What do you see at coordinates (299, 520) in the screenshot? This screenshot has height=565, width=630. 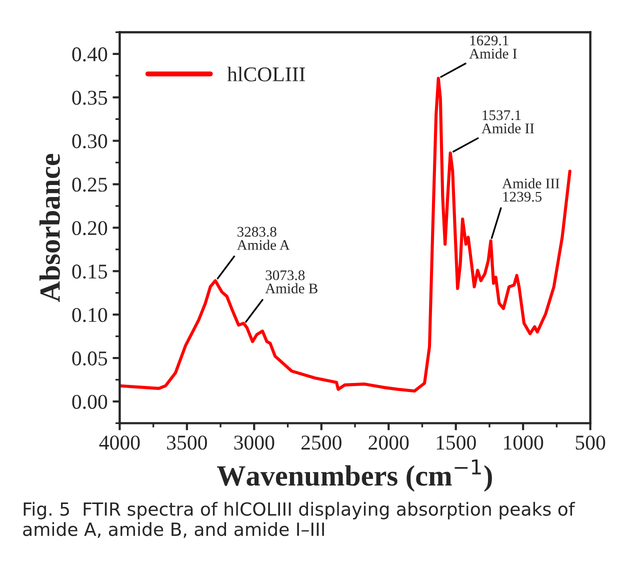 I see `caption: Fig. 5 FTIR spectra of hlCOLIII displaying absorption peaks of amide A, amide B, and amide I–III` at bounding box center [299, 520].